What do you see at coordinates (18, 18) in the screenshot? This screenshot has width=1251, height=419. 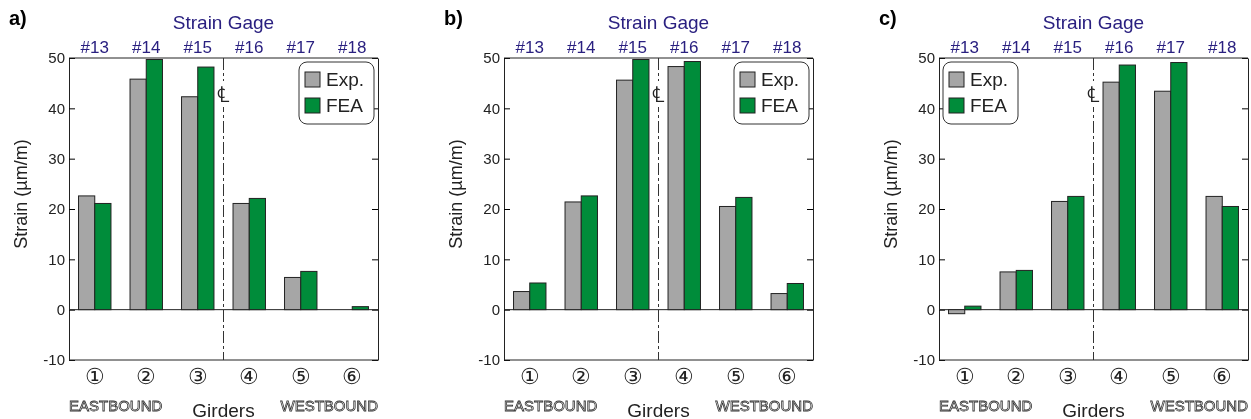 I see `chart-title: a)` at bounding box center [18, 18].